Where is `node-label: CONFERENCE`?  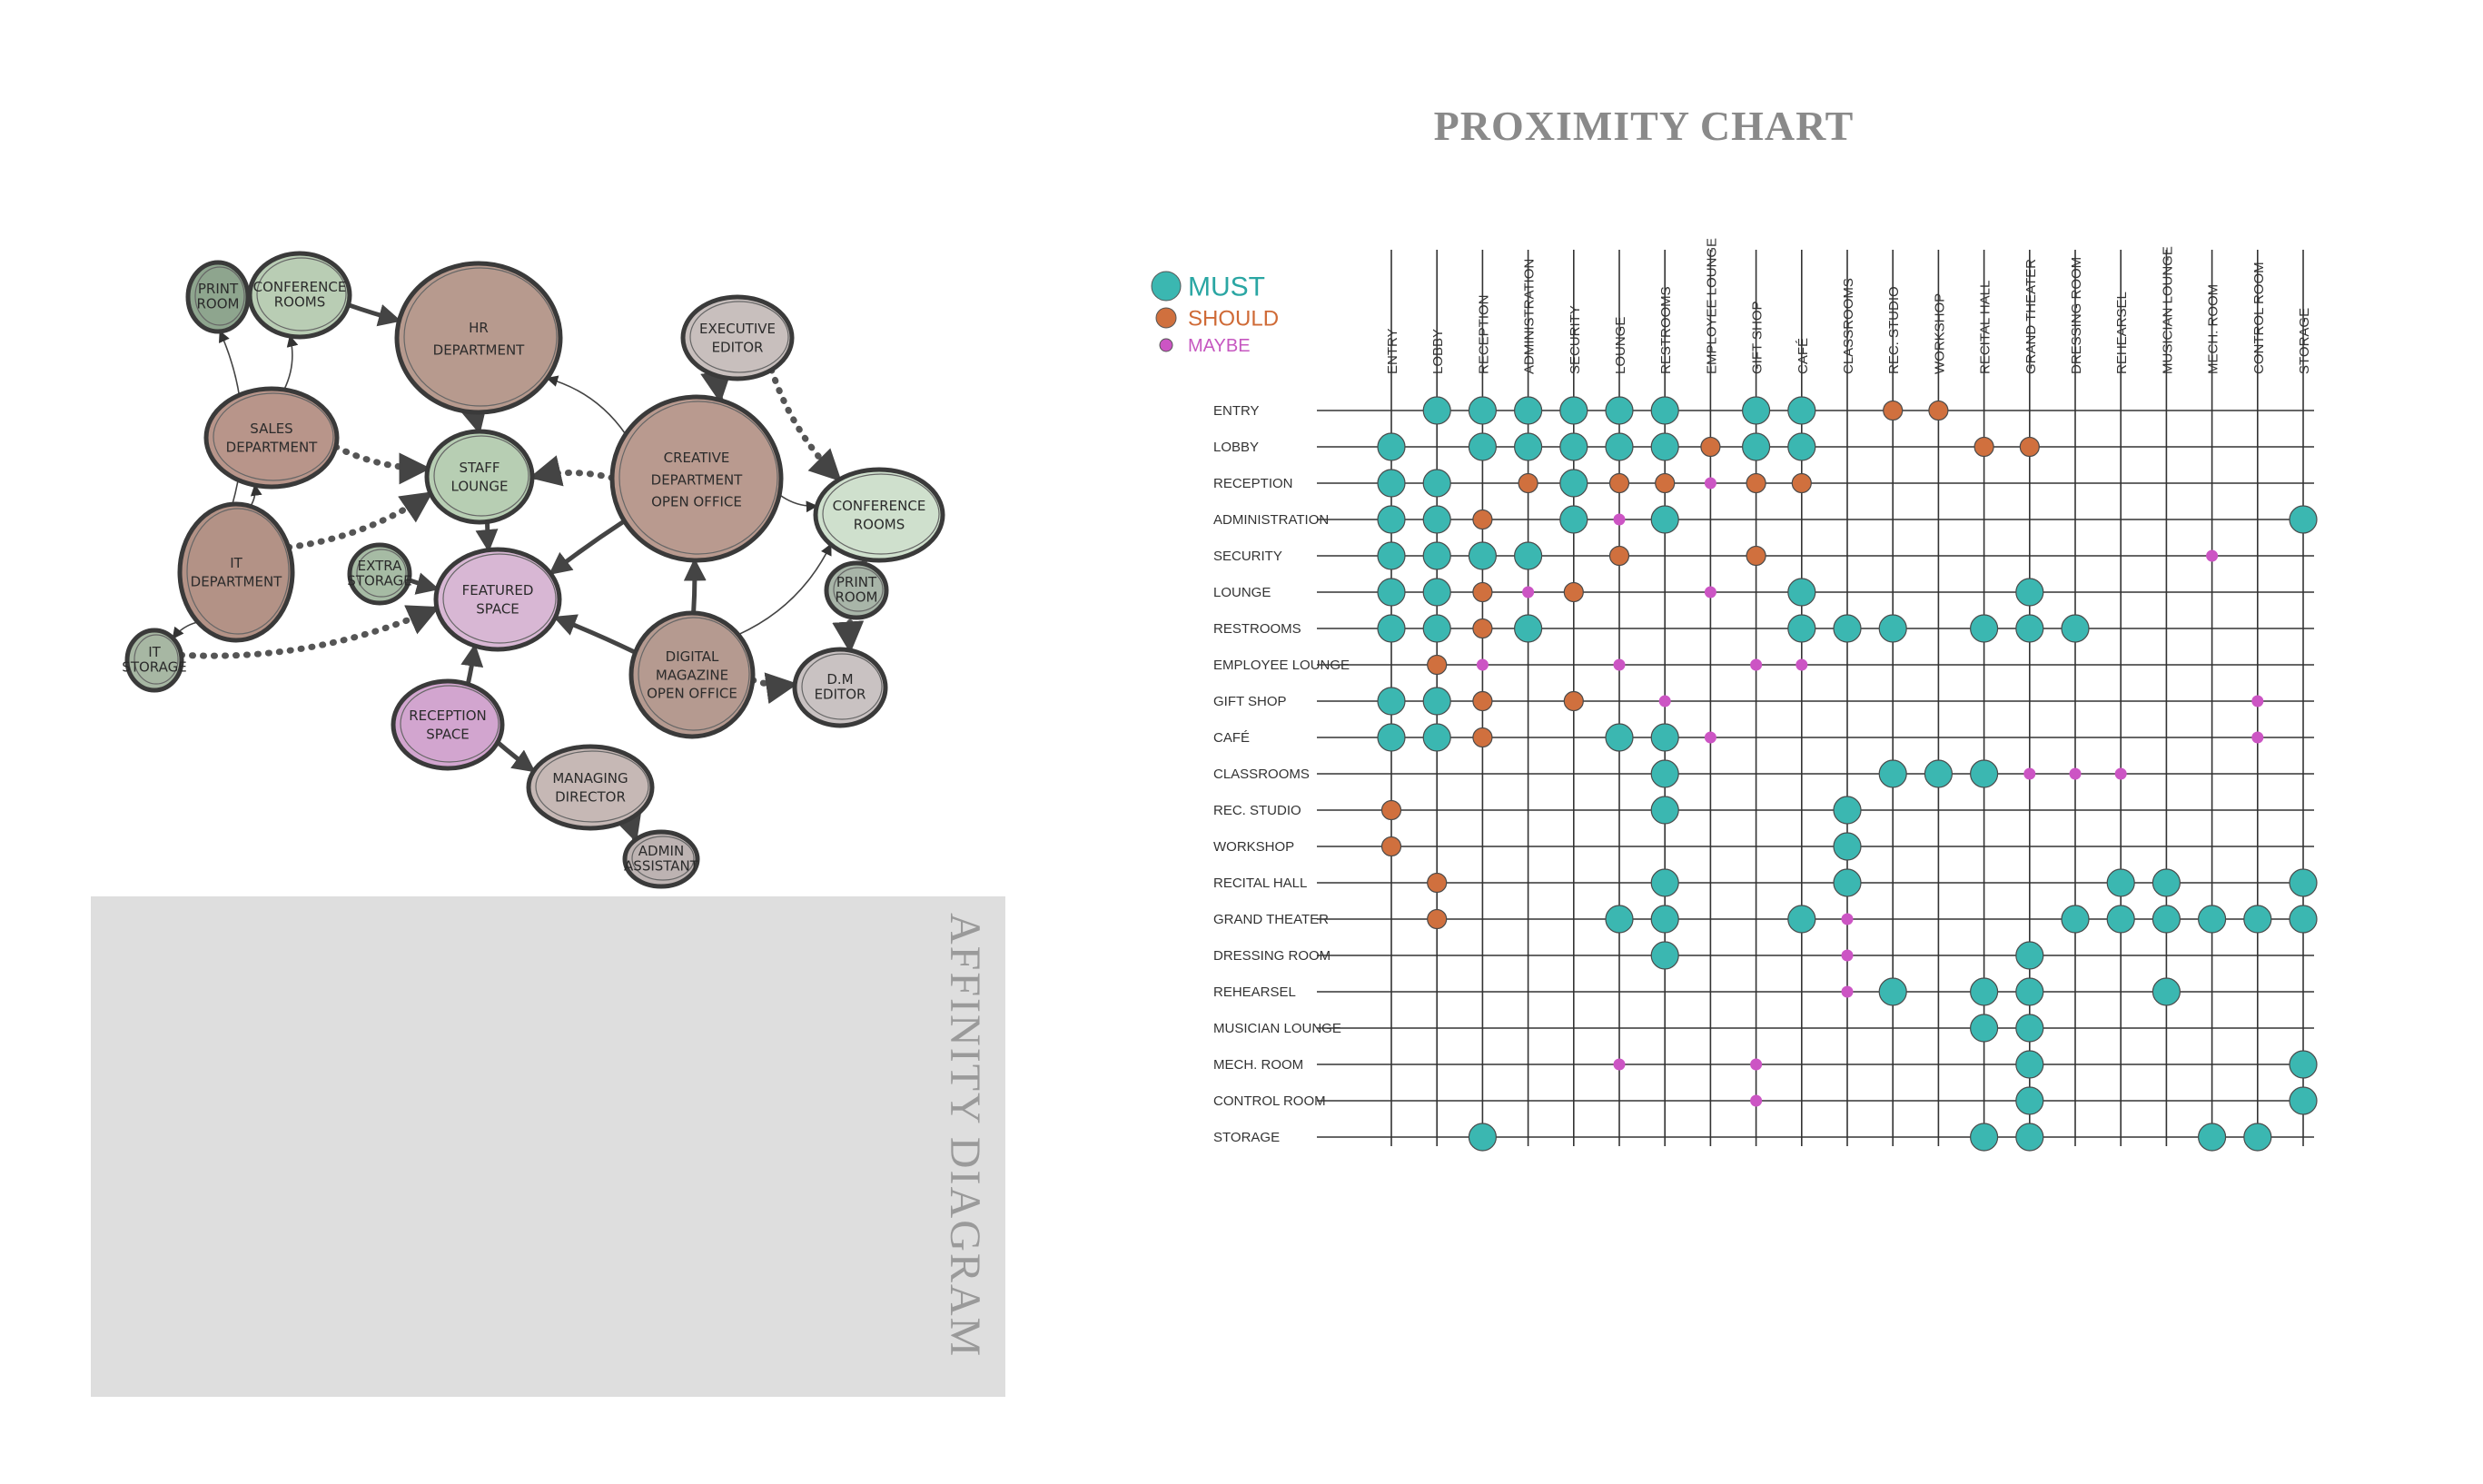 node-label: CONFERENCE is located at coordinates (300, 287).